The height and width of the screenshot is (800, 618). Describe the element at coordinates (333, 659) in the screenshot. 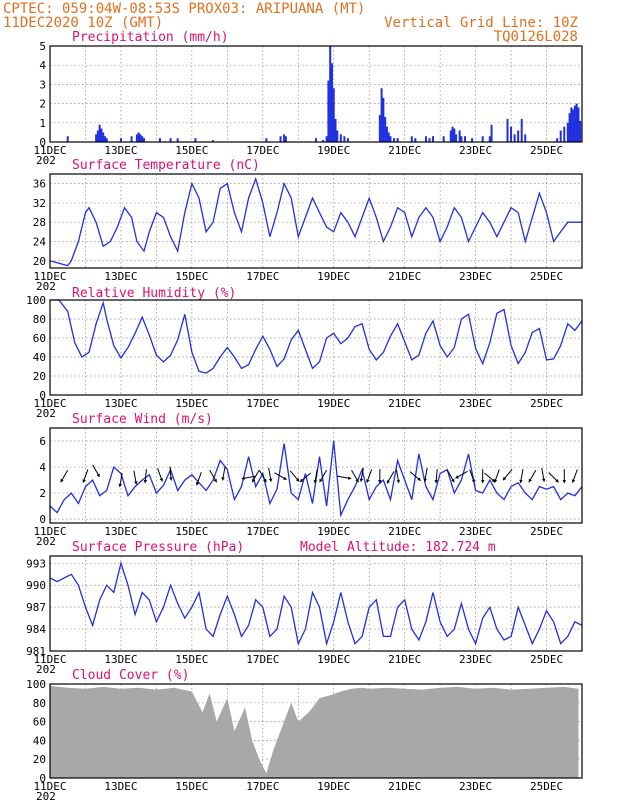

I see `pressure-x-tick: 19DEC` at that location.